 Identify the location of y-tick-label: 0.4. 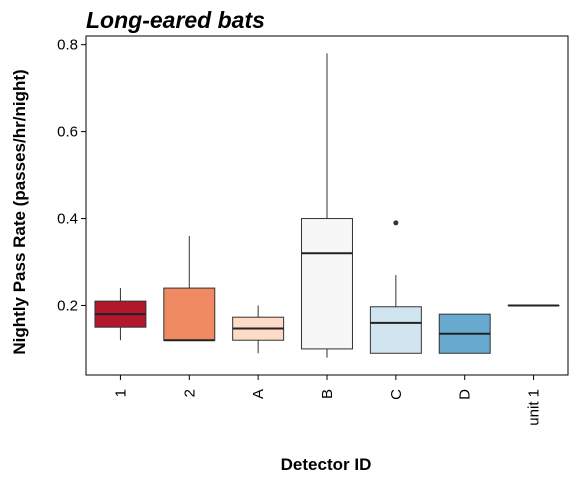
(67, 219).